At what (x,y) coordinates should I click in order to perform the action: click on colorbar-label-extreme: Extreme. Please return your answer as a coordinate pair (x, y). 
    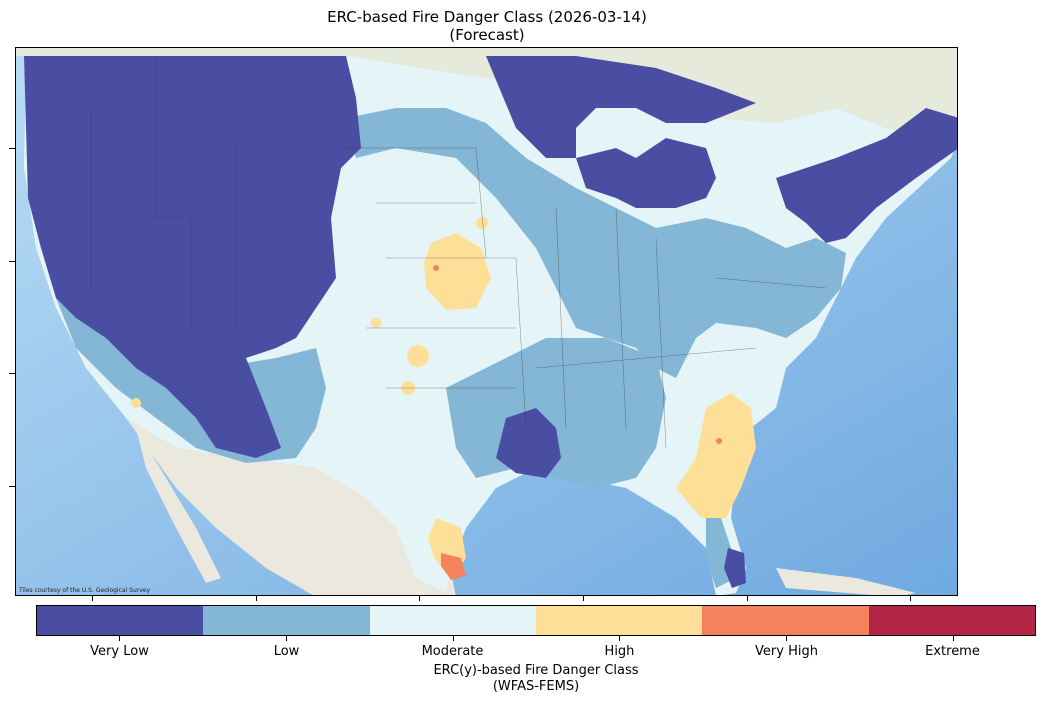
    Looking at the image, I should click on (952, 651).